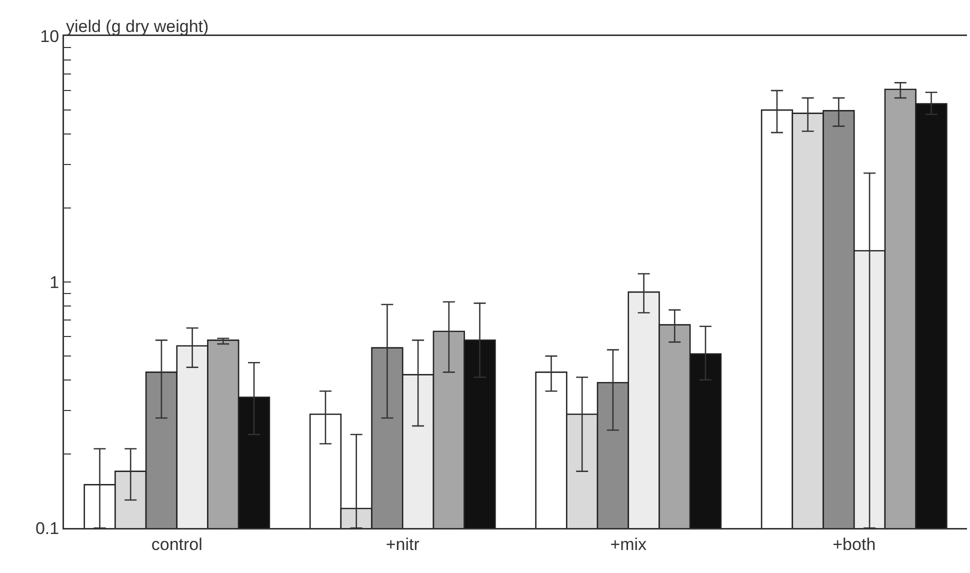  Describe the element at coordinates (403, 544) in the screenshot. I see `x-tick-label: +nitr` at that location.